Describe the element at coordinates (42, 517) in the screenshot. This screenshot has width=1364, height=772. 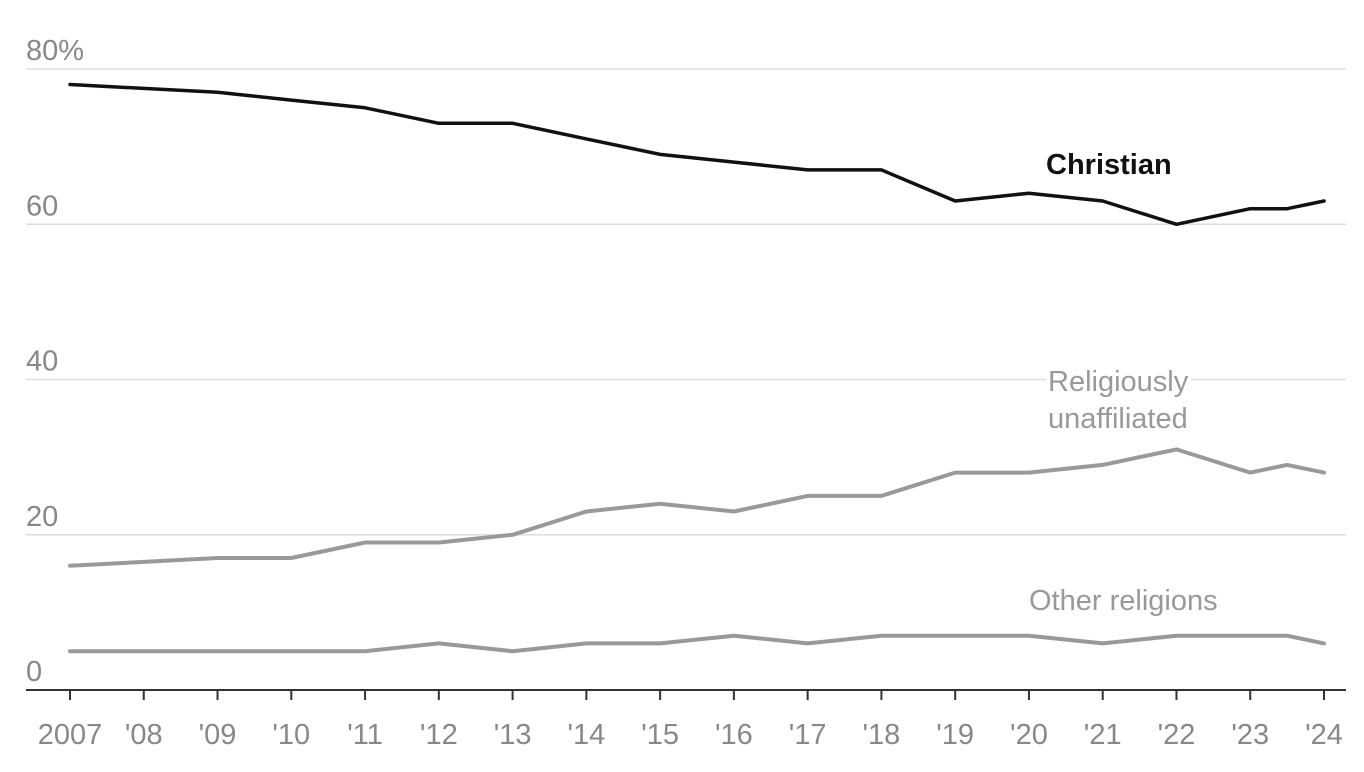
I see `y-tick-label: 20` at that location.